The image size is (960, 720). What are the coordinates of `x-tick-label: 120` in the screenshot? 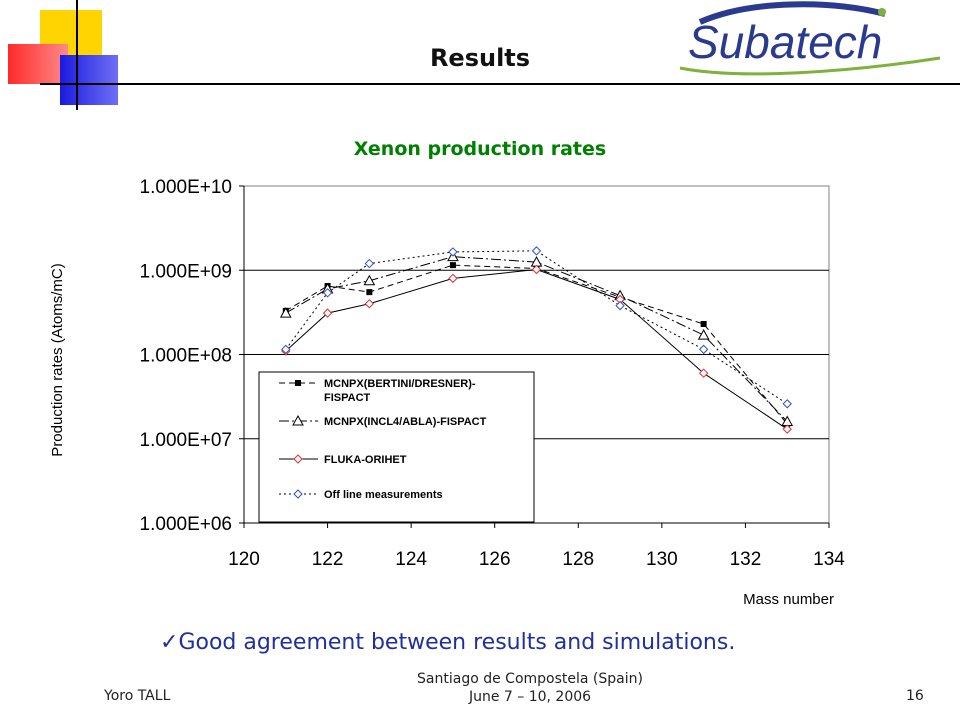 It's located at (244, 559).